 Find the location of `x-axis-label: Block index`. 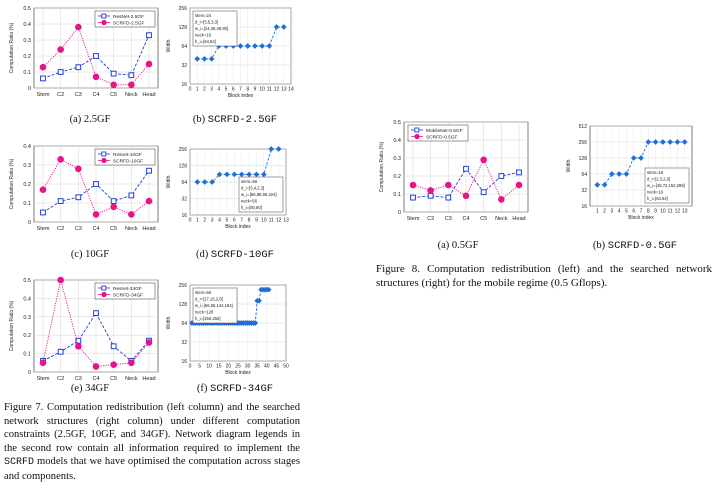

x-axis-label: Block index is located at coordinates (641, 218).